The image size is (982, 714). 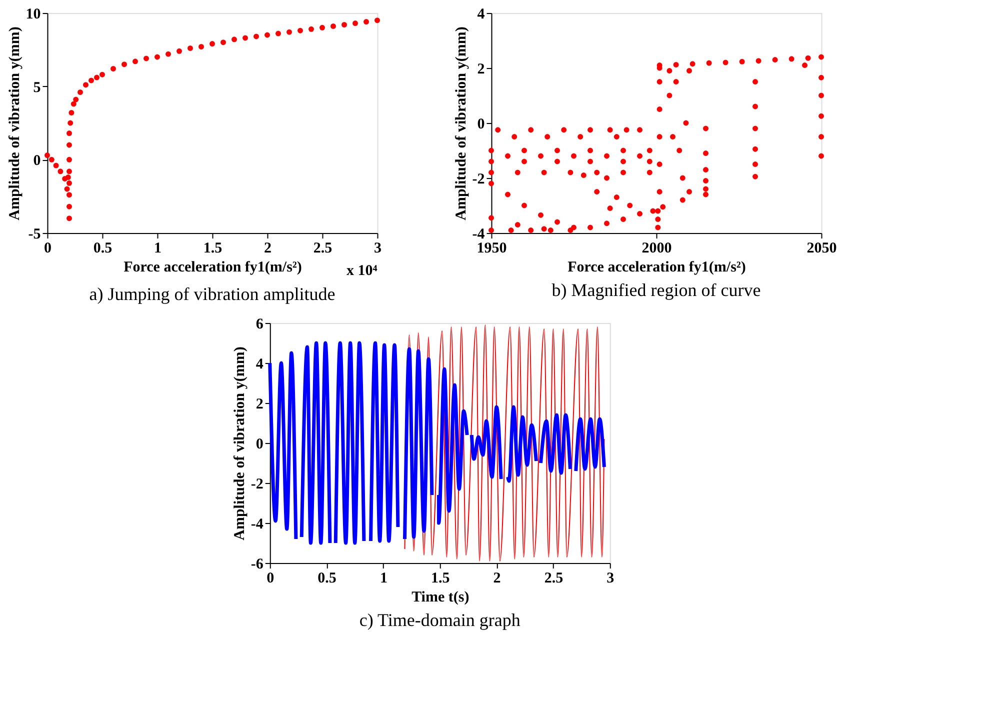 I want to click on y-tick-label: 10, so click(x=33, y=14).